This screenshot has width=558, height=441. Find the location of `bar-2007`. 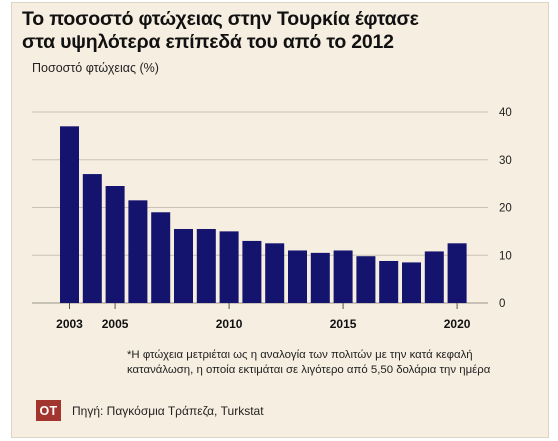

bar-2007 is located at coordinates (161, 257).